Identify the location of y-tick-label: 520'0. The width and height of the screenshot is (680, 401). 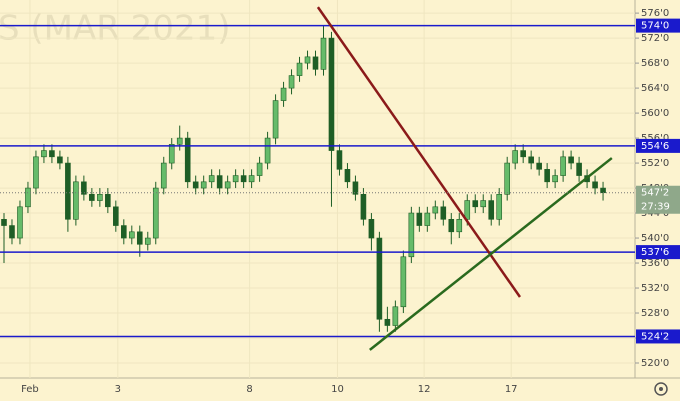
(655, 363).